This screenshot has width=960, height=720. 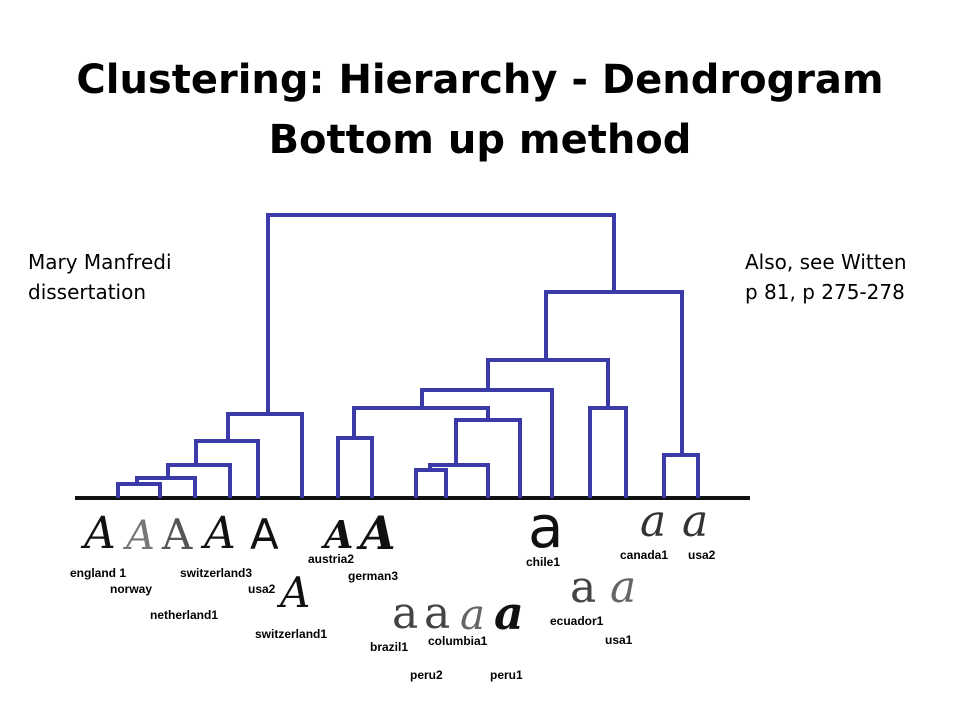 What do you see at coordinates (437, 613) in the screenshot?
I see `letter-sample-a-5: a` at bounding box center [437, 613].